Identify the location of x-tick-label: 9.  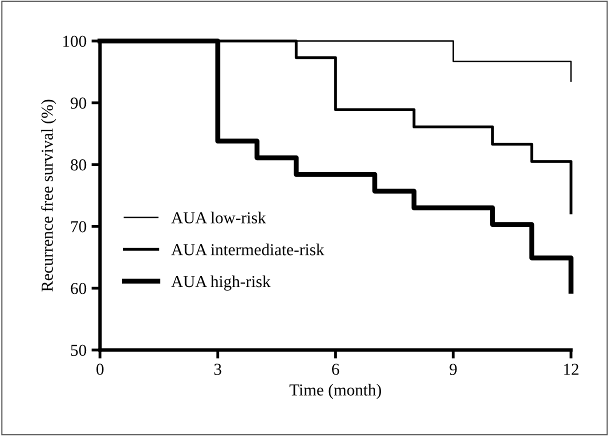
(453, 369).